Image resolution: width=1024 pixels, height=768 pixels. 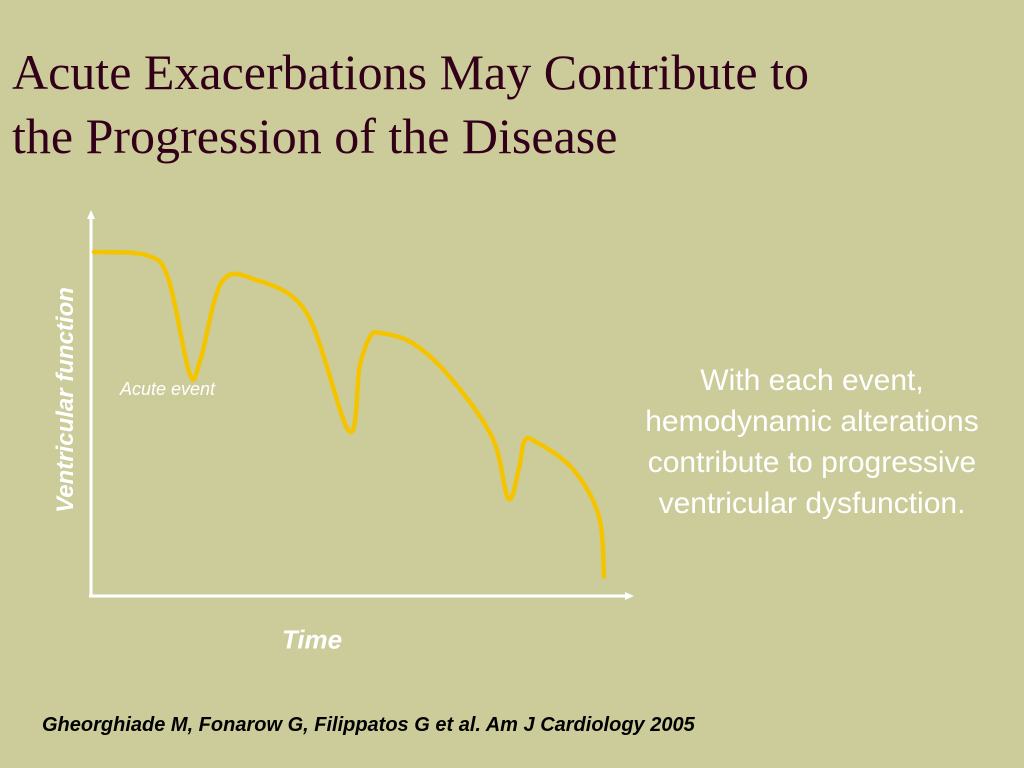 I want to click on acute-event-annotation: Acute event, so click(x=168, y=389).